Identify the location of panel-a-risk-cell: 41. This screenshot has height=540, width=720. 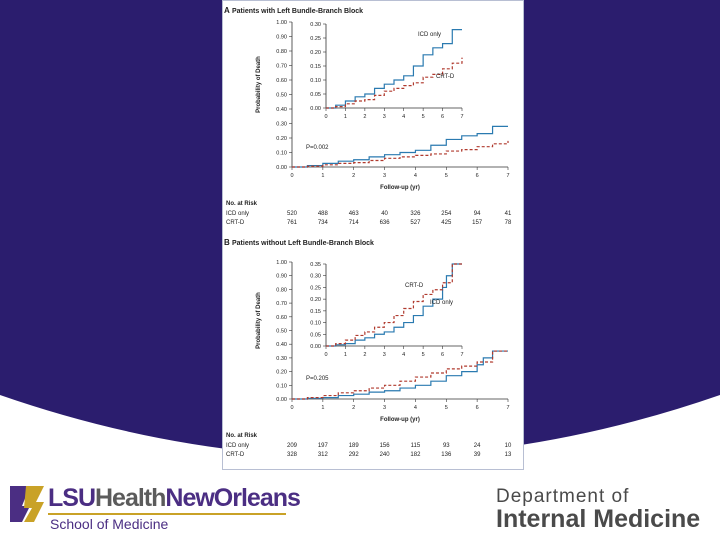
(508, 214).